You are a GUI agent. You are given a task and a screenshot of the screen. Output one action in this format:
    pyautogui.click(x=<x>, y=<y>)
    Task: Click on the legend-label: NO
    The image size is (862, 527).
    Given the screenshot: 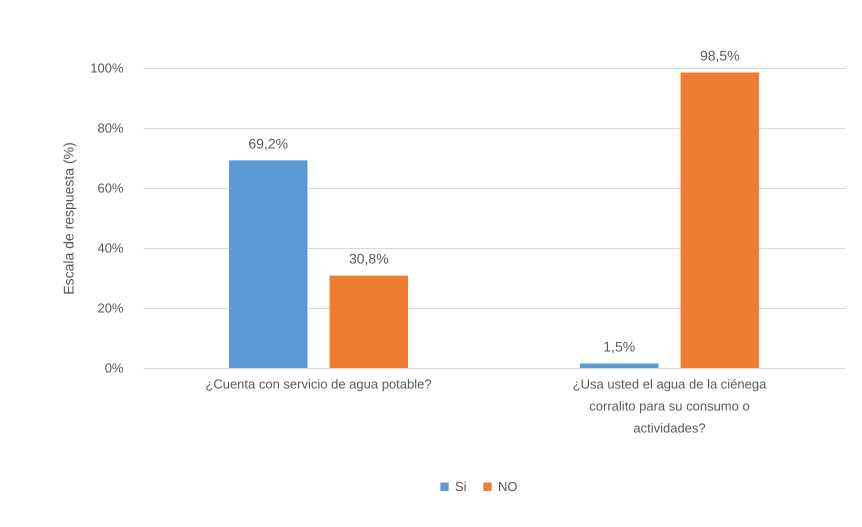 What is the action you would take?
    pyautogui.click(x=508, y=486)
    